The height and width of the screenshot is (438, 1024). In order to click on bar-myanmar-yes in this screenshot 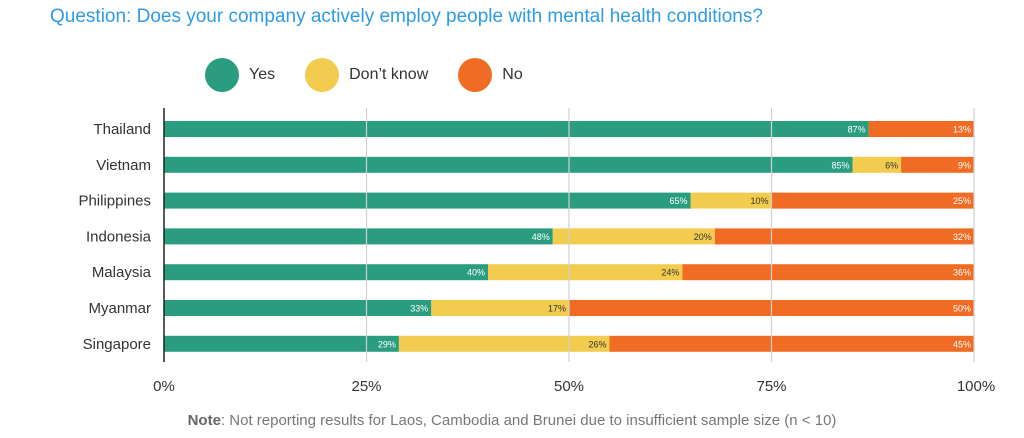, I will do `click(298, 308)`.